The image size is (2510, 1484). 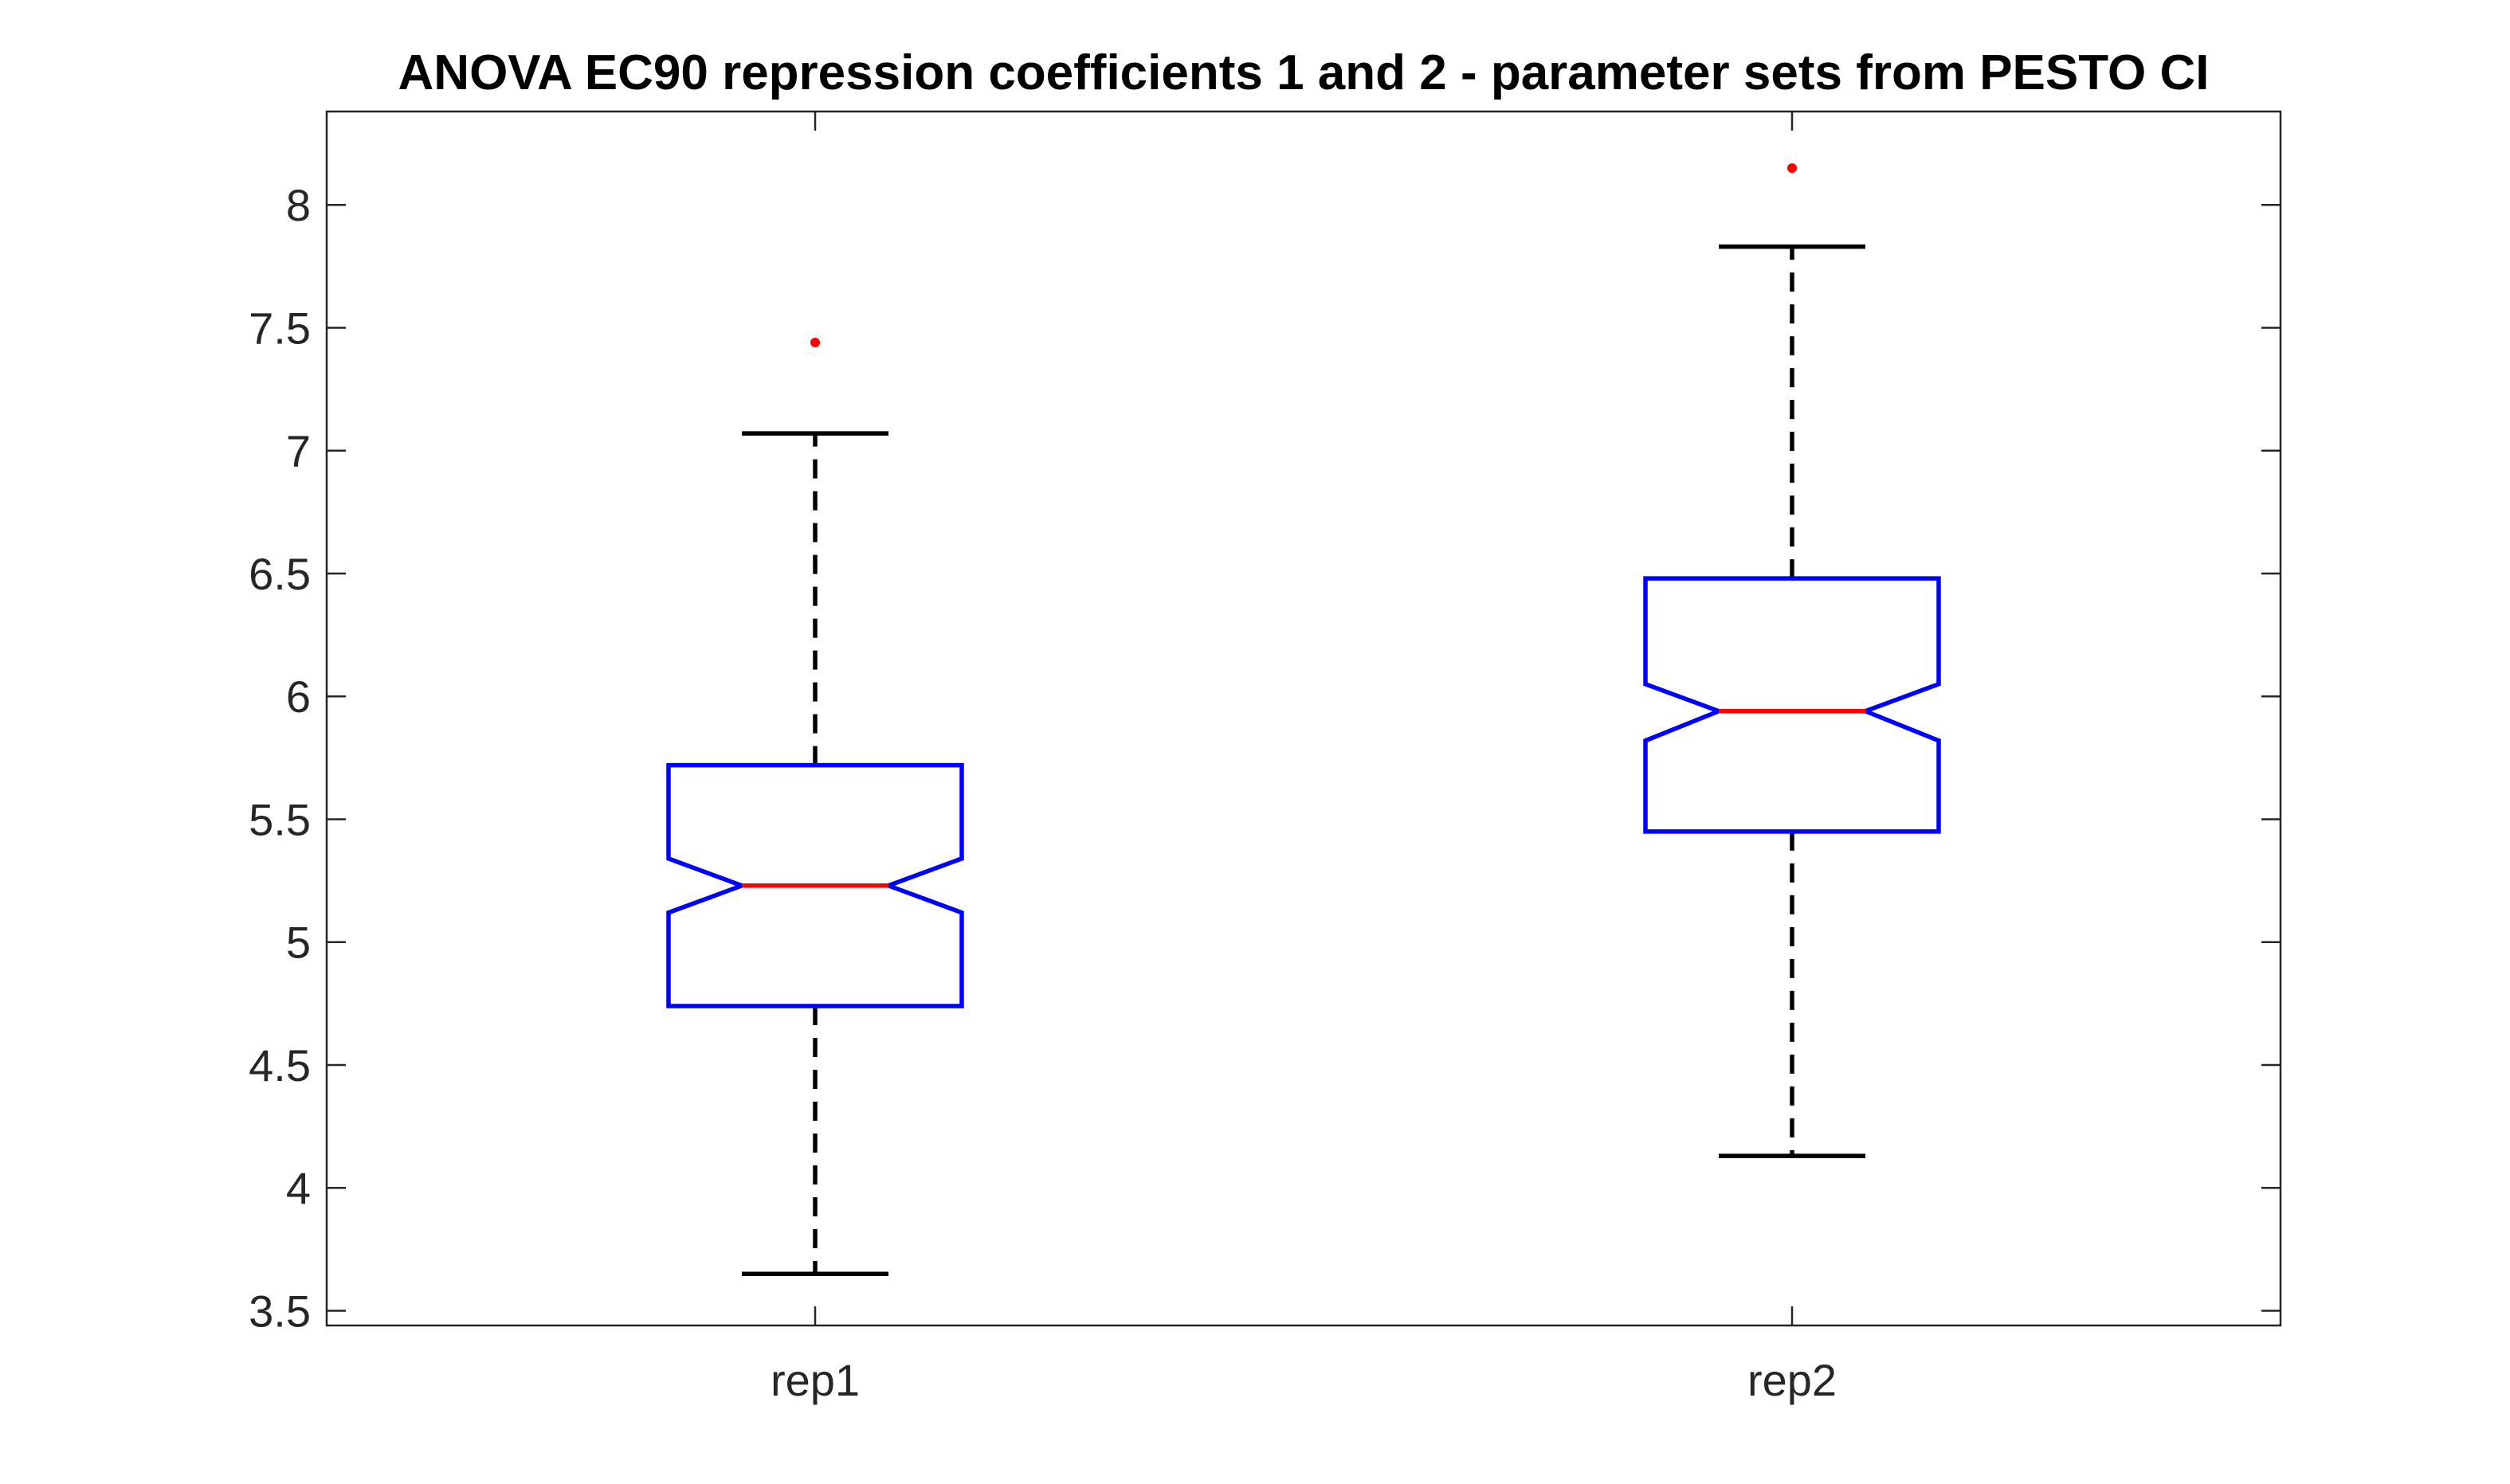 I want to click on y-tick-label: 3.5, so click(x=280, y=1311).